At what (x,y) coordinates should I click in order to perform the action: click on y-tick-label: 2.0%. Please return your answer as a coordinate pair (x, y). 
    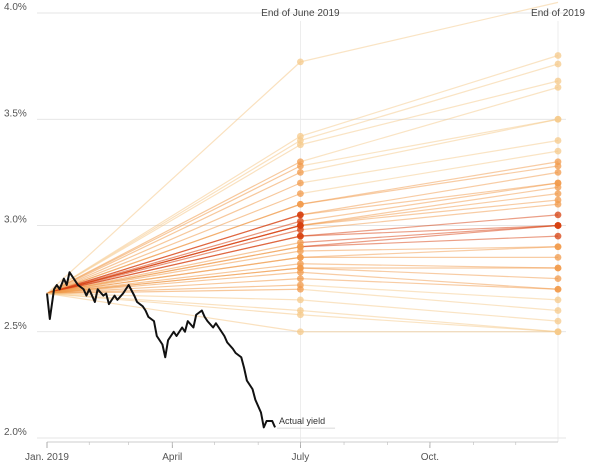
    Looking at the image, I should click on (15, 432).